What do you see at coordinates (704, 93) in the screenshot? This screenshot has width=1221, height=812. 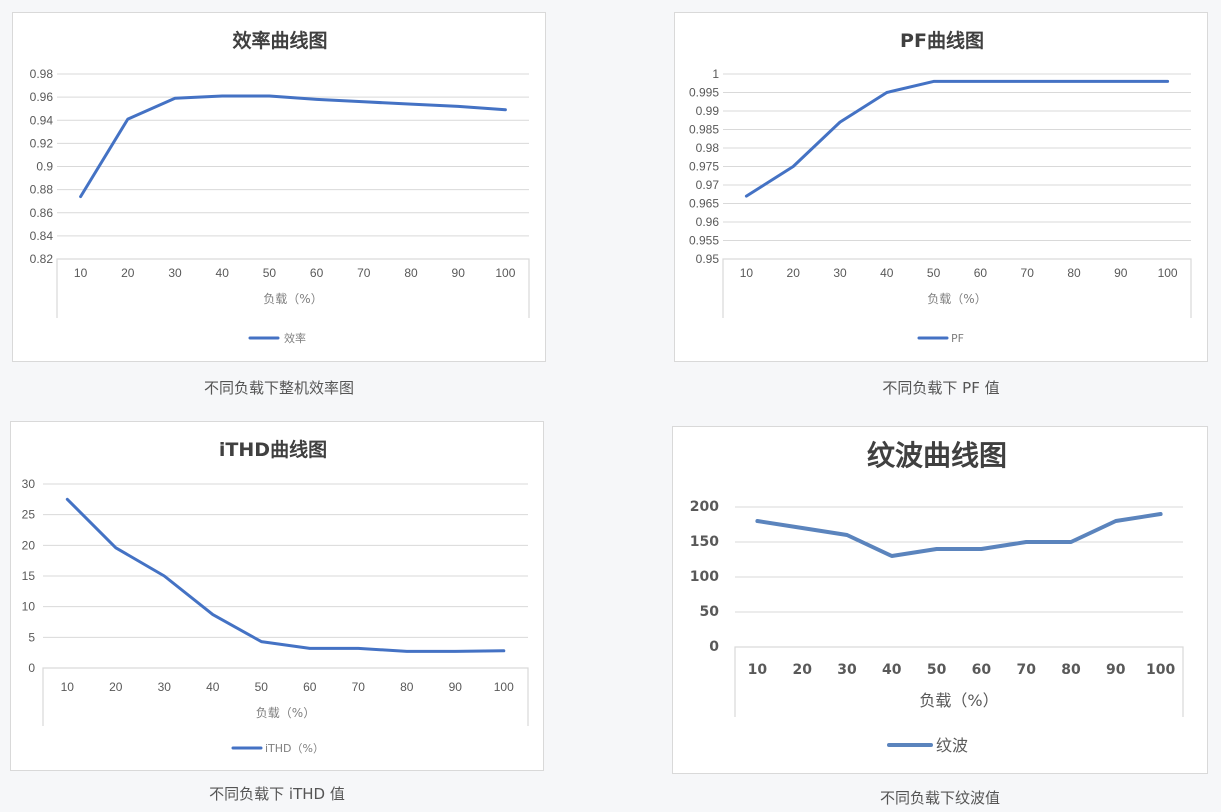 I see `y-tick-label: 0.995` at bounding box center [704, 93].